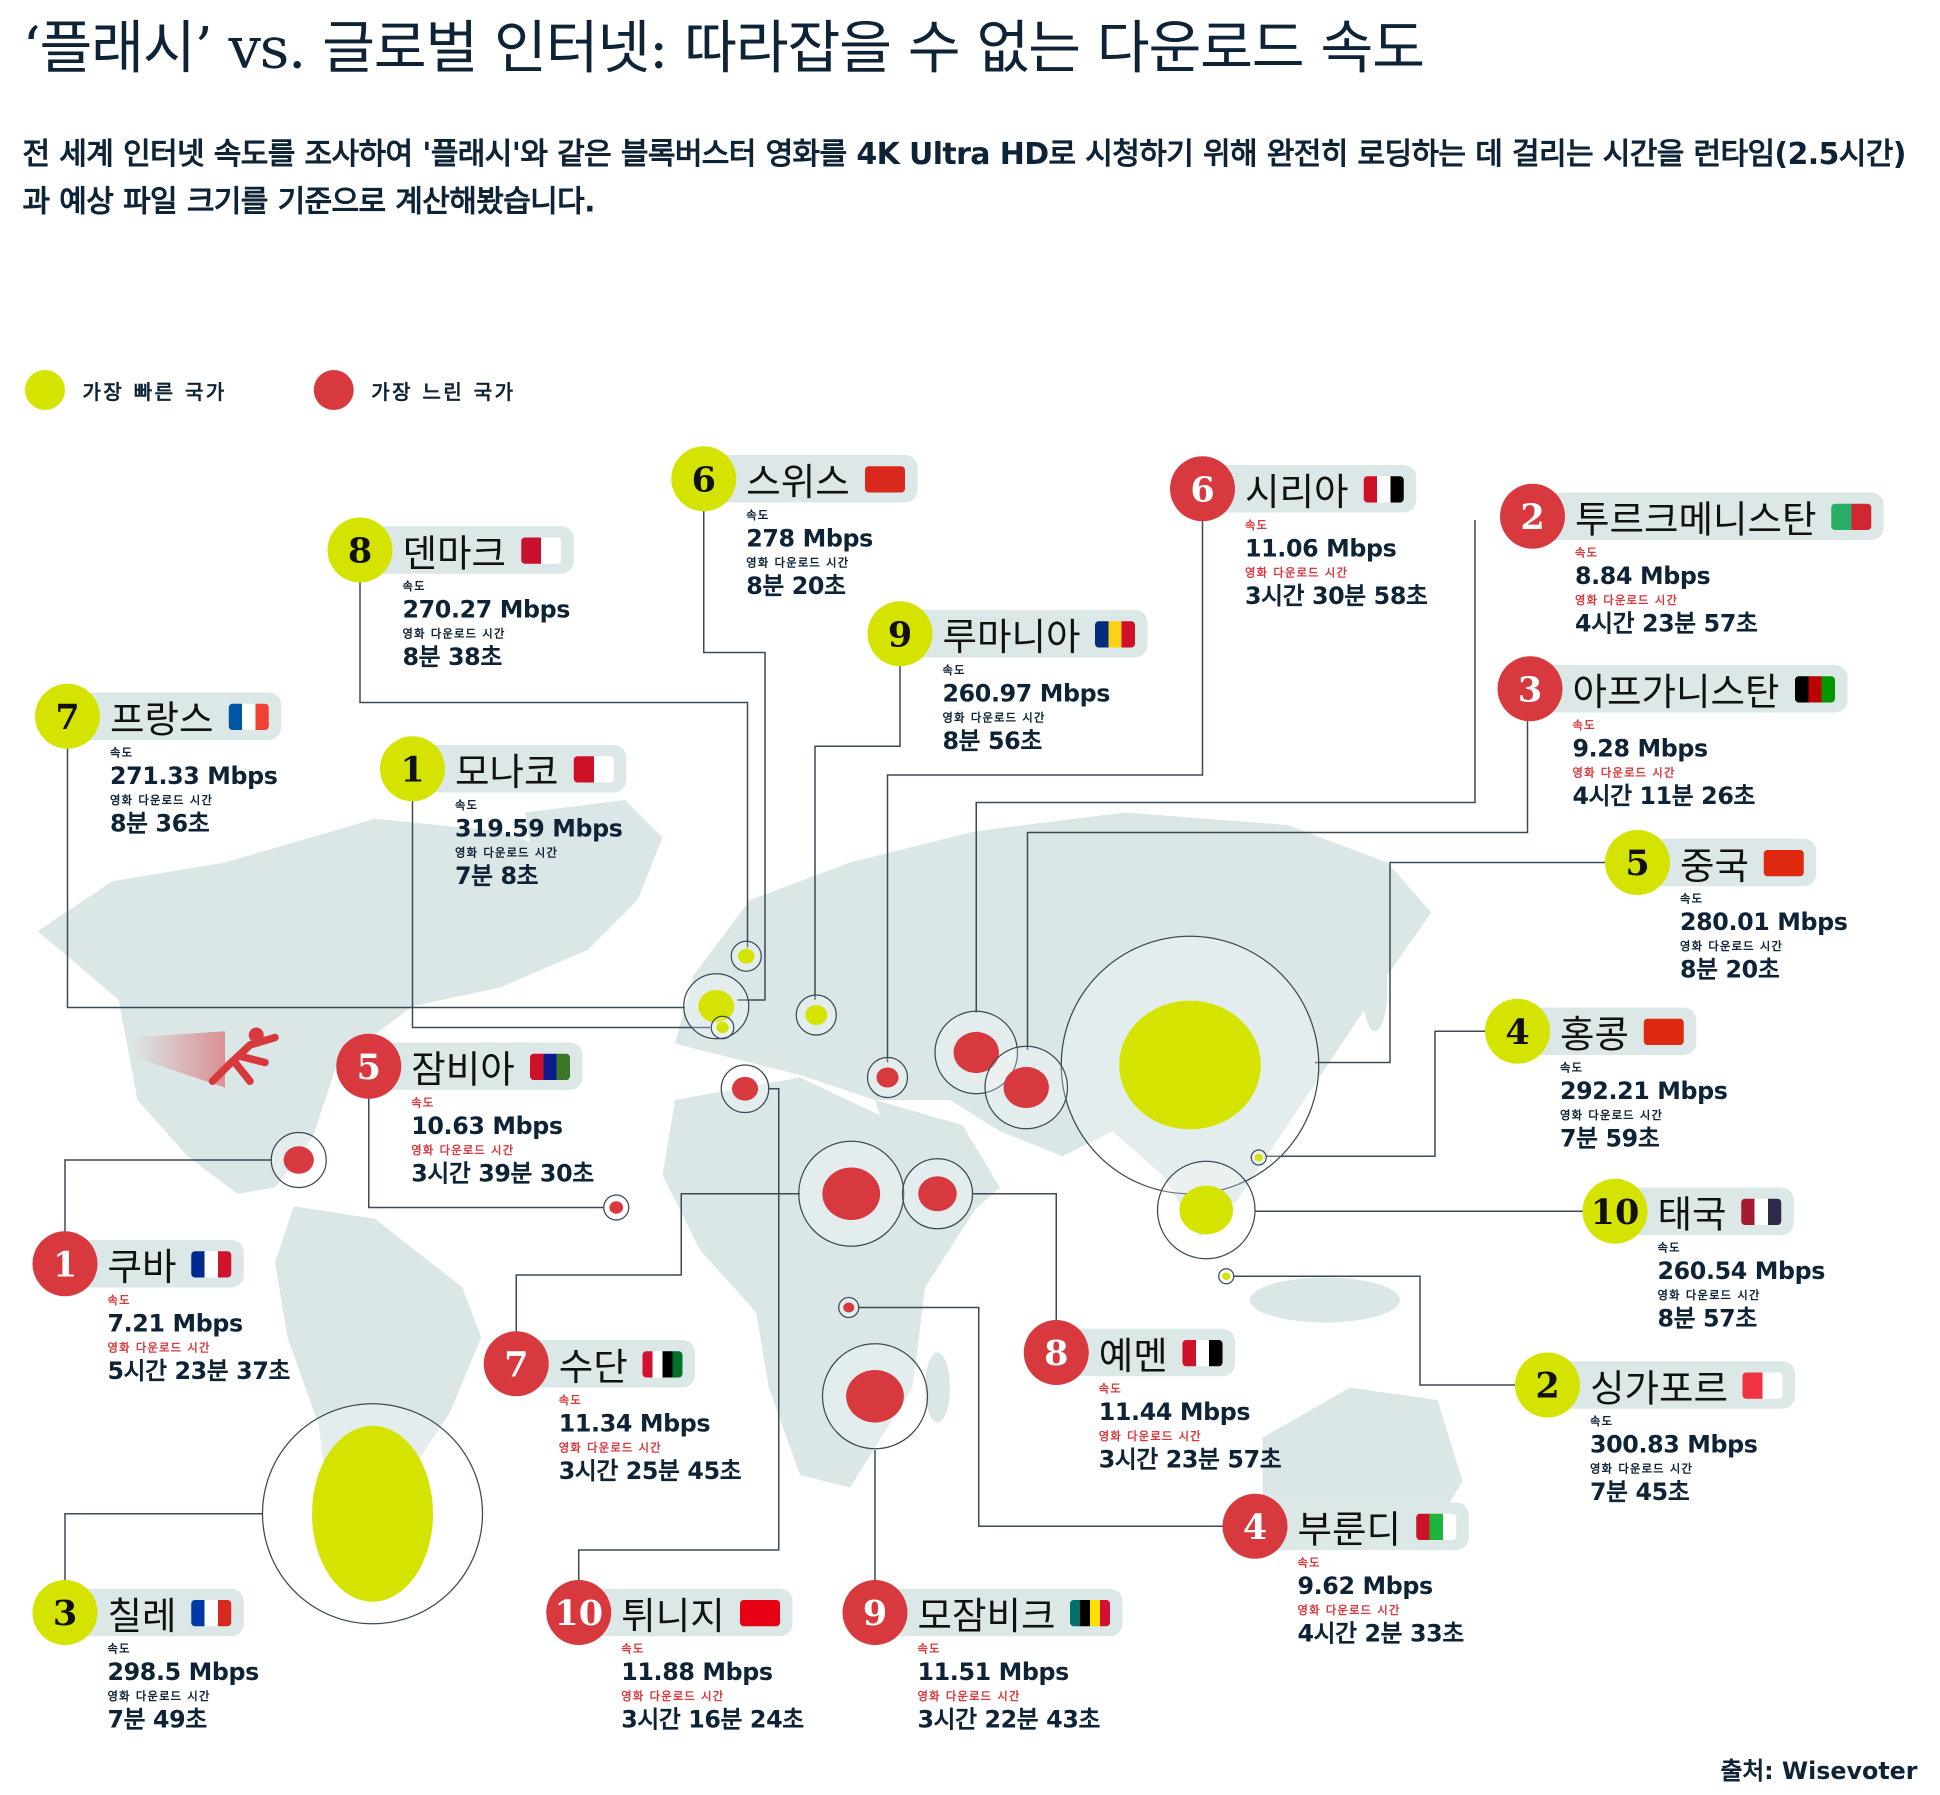 Image resolution: width=1940 pixels, height=1795 pixels. Describe the element at coordinates (993, 1672) in the screenshot. I see `speed-value: 11.51 Mbps` at that location.